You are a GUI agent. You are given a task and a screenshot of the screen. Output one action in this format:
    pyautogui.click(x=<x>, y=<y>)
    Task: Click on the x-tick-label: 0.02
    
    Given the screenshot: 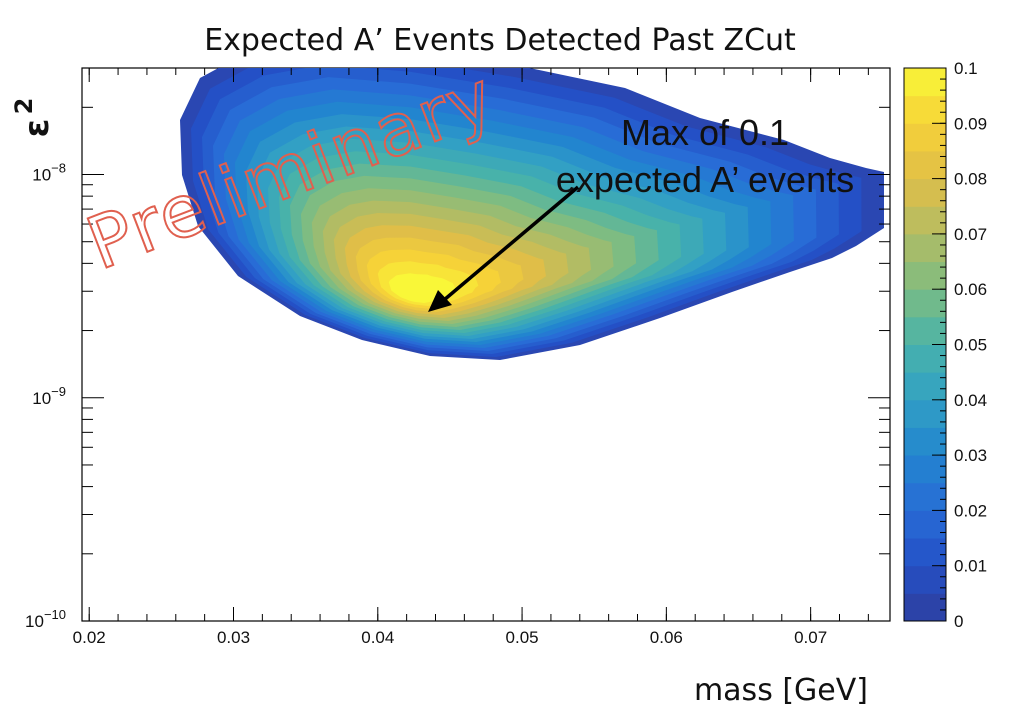 What is the action you would take?
    pyautogui.click(x=89, y=637)
    